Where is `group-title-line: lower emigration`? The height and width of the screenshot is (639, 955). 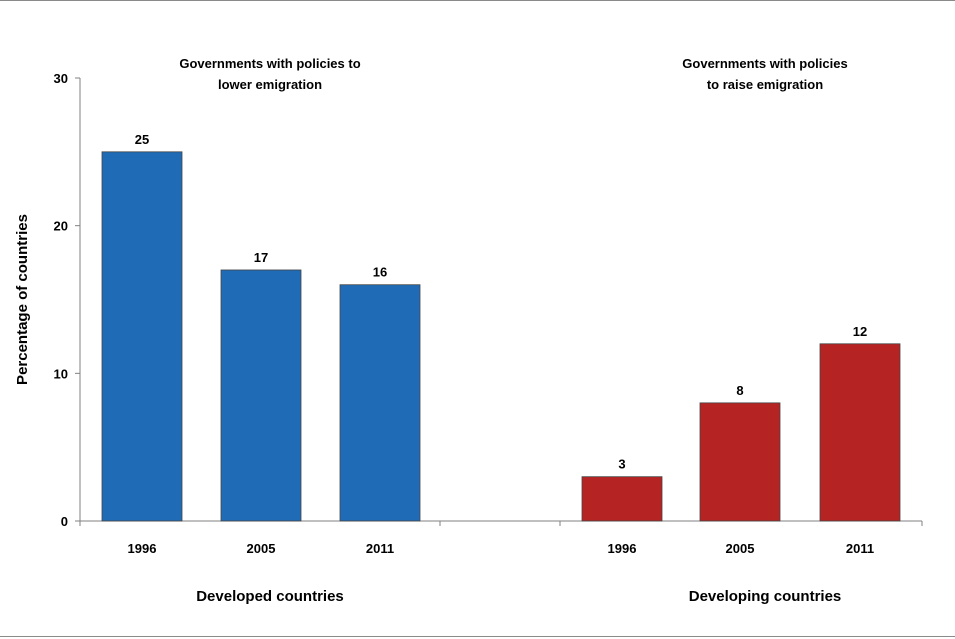 group-title-line: lower emigration is located at coordinates (270, 84).